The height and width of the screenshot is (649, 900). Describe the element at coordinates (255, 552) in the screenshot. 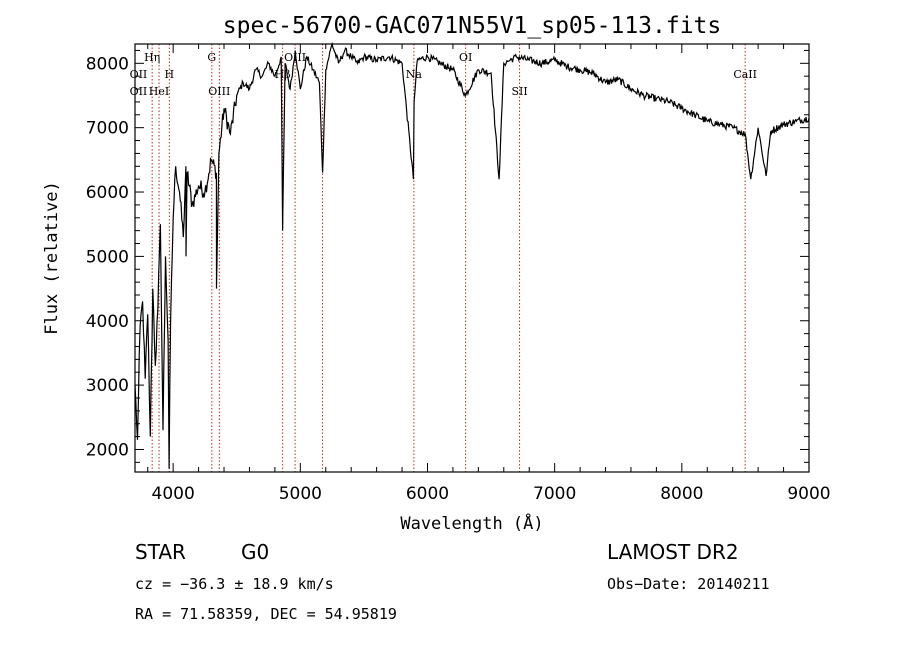

I see `object-subclass: G0` at that location.